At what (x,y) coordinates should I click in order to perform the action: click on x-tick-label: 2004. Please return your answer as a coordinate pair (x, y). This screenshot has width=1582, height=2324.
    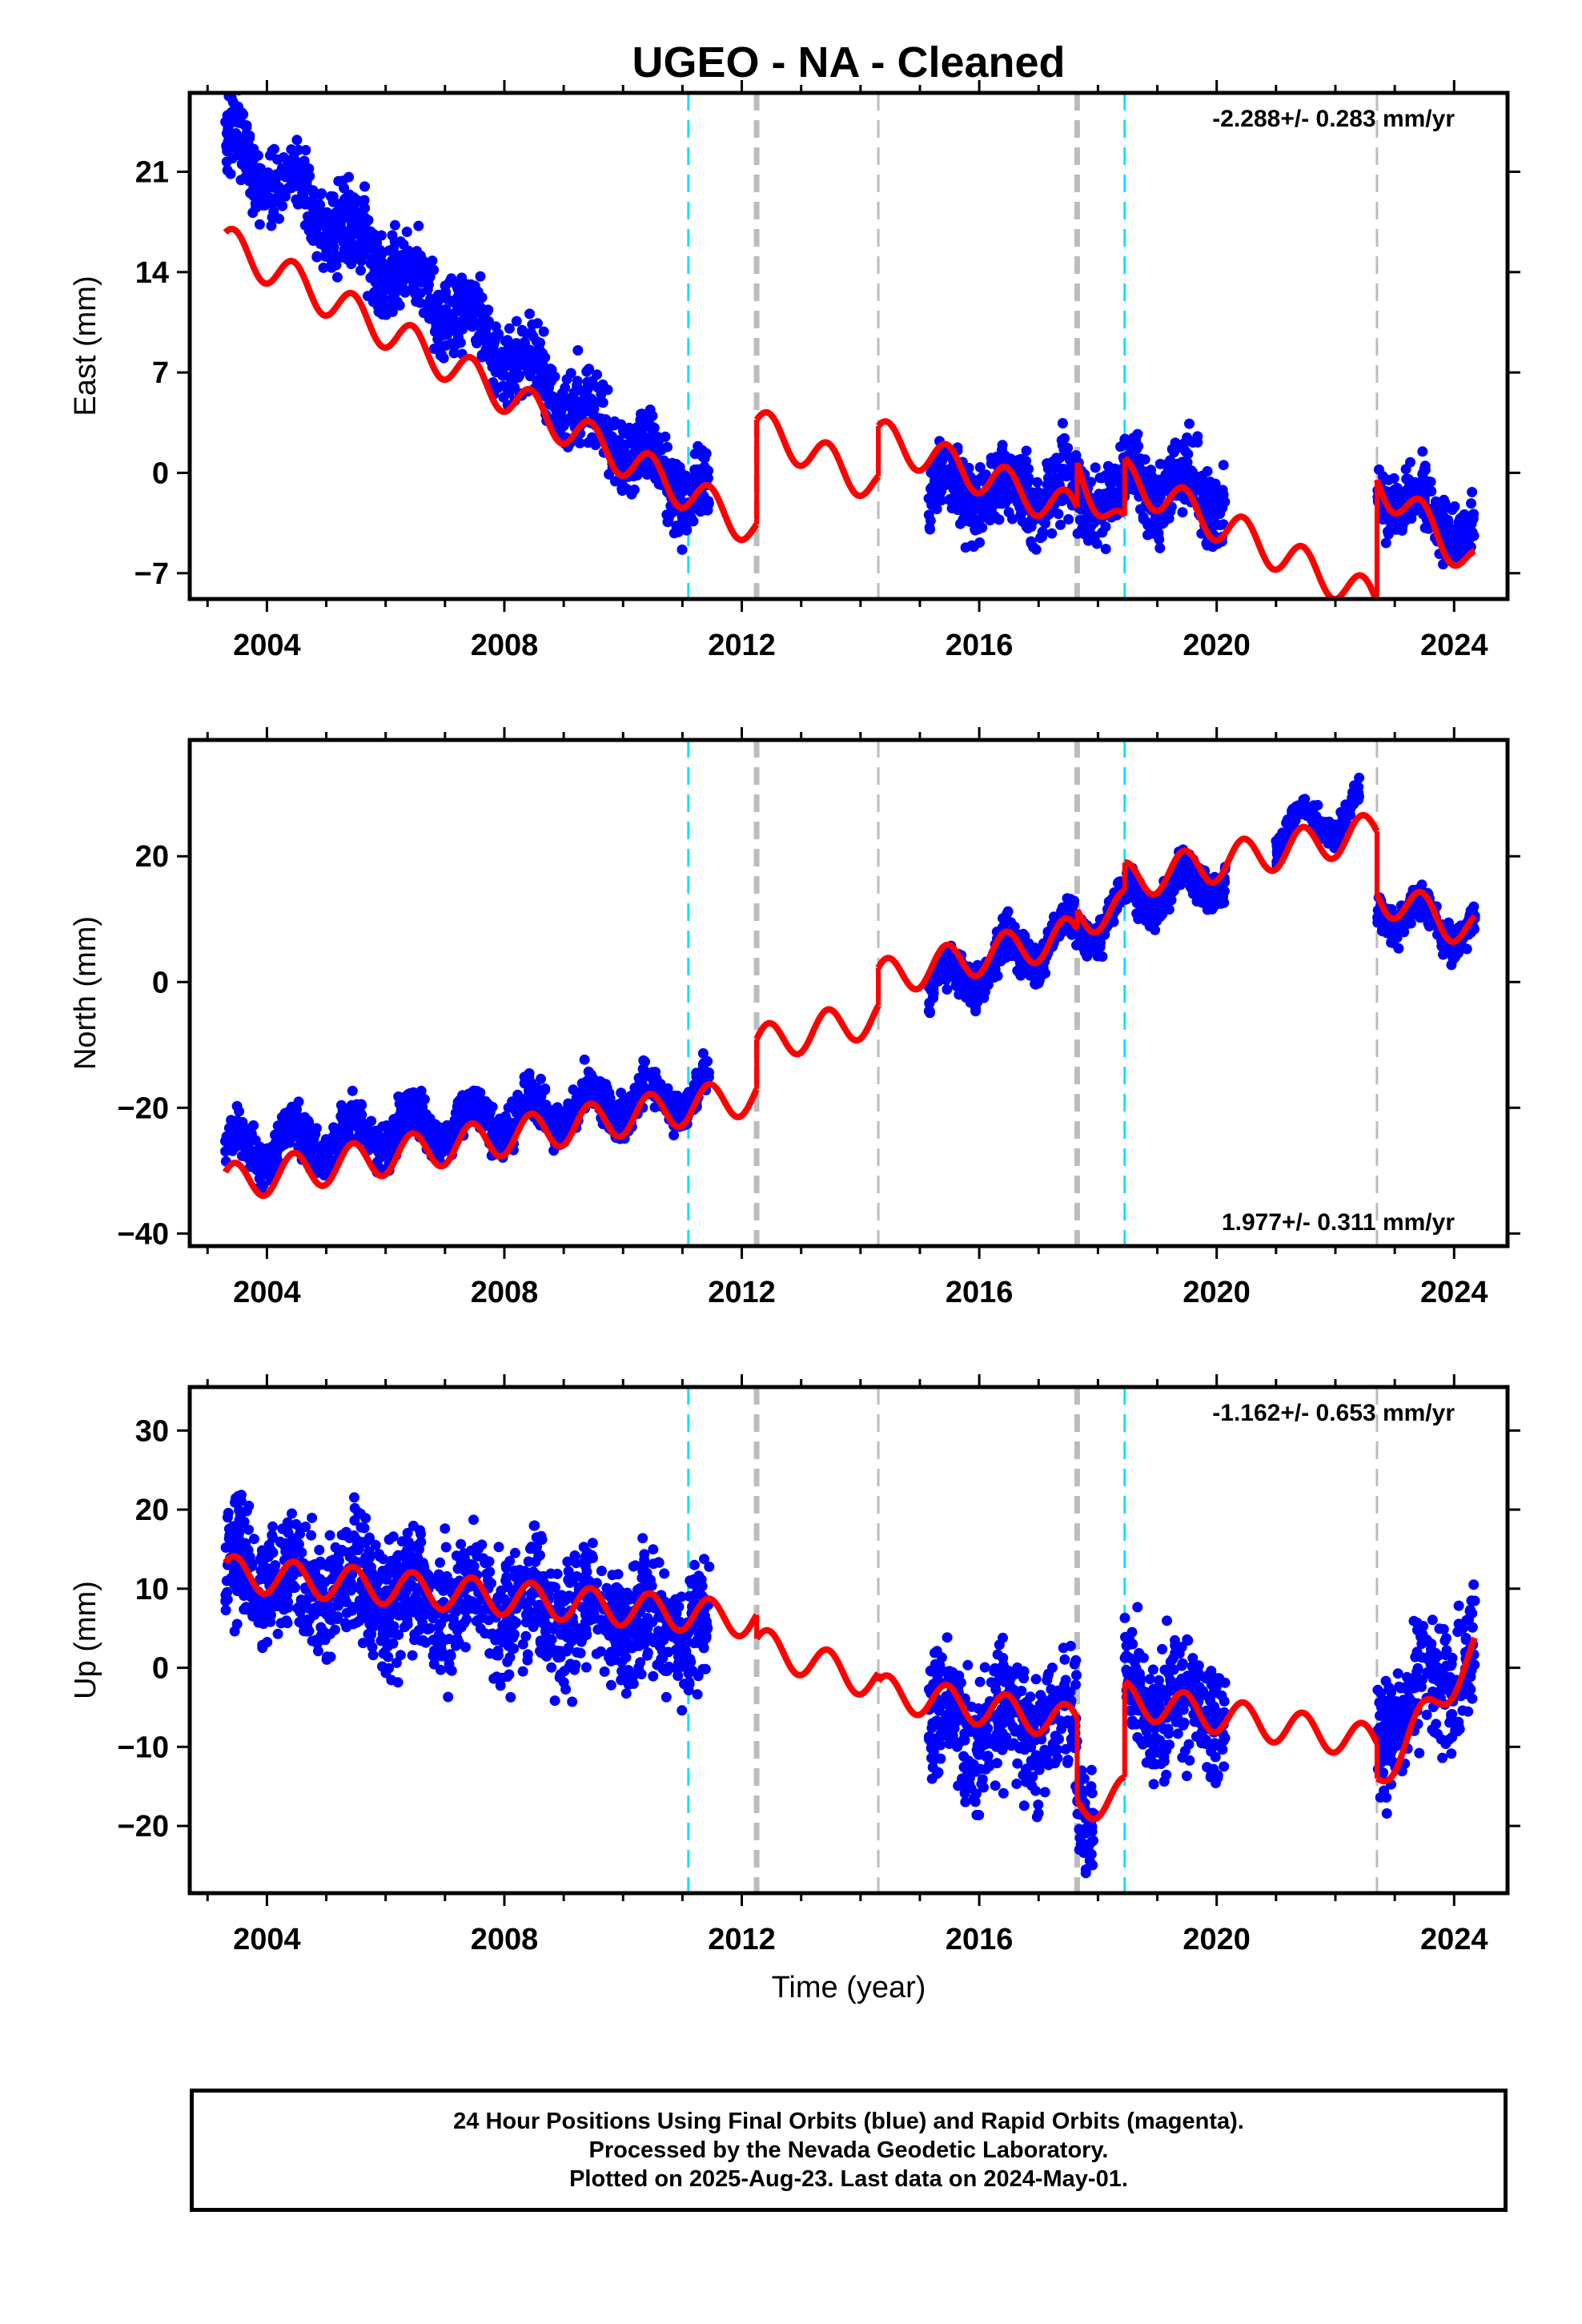
    Looking at the image, I should click on (267, 645).